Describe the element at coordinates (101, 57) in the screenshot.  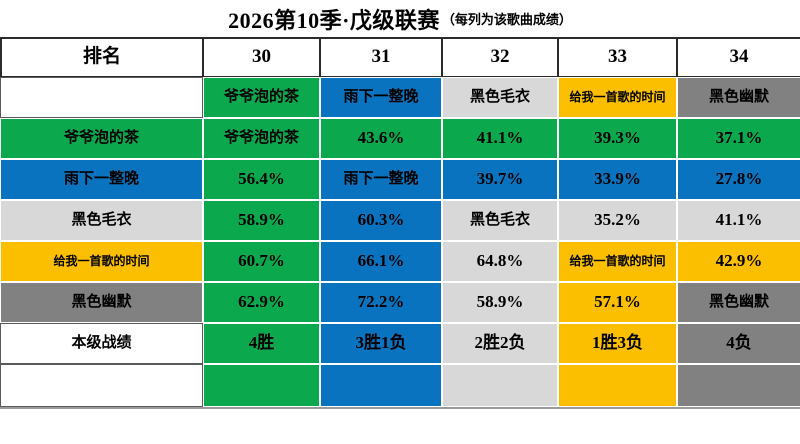
I see `rank-header: 排名` at that location.